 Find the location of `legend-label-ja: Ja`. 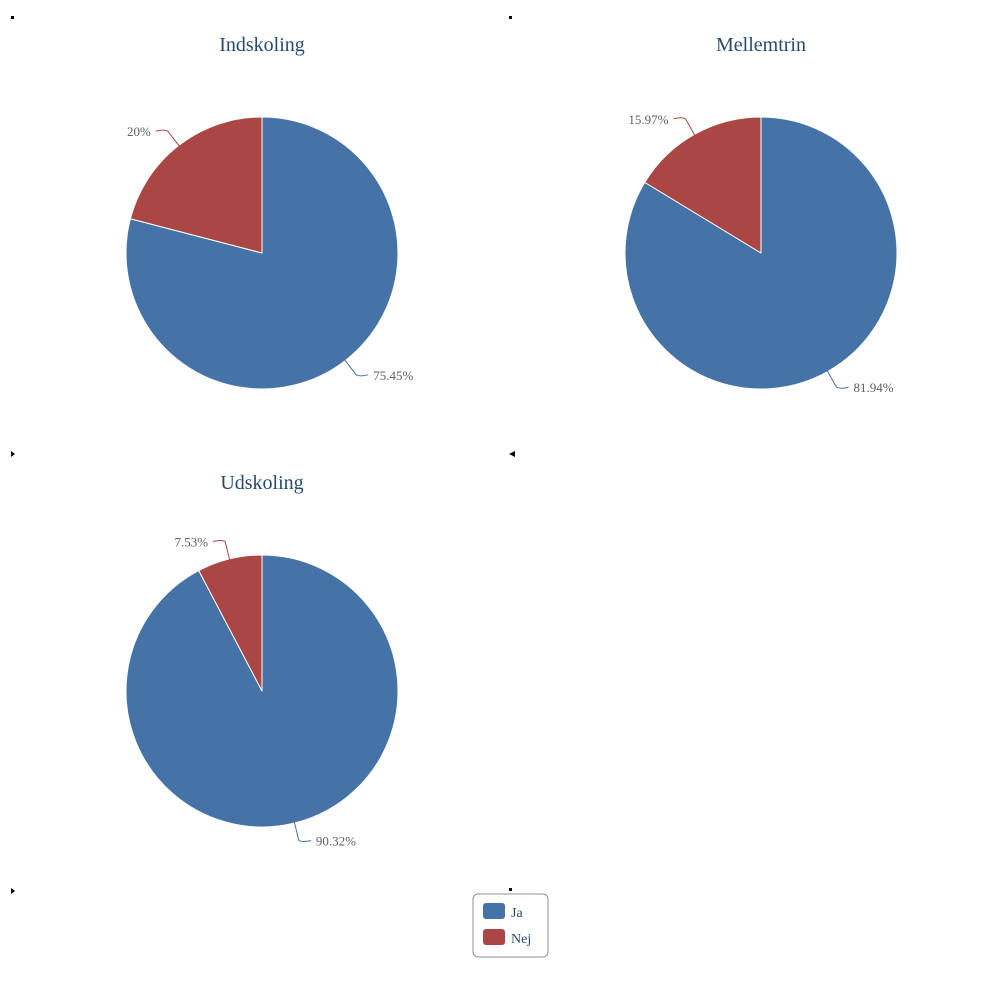

legend-label-ja: Ja is located at coordinates (517, 913).